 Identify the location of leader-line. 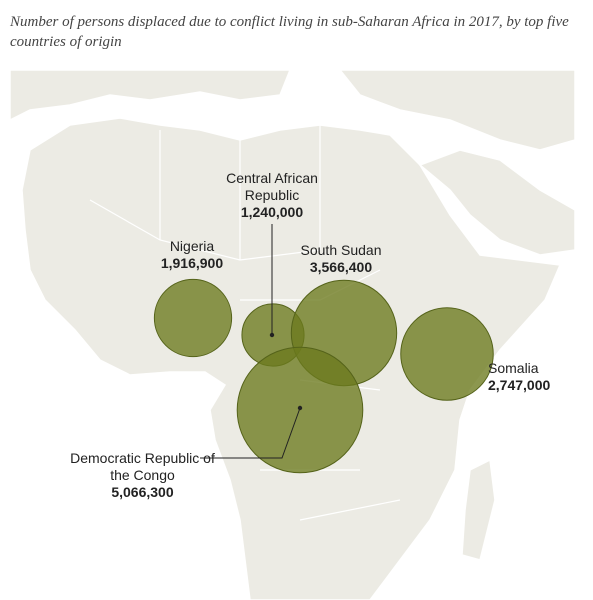
(250, 433).